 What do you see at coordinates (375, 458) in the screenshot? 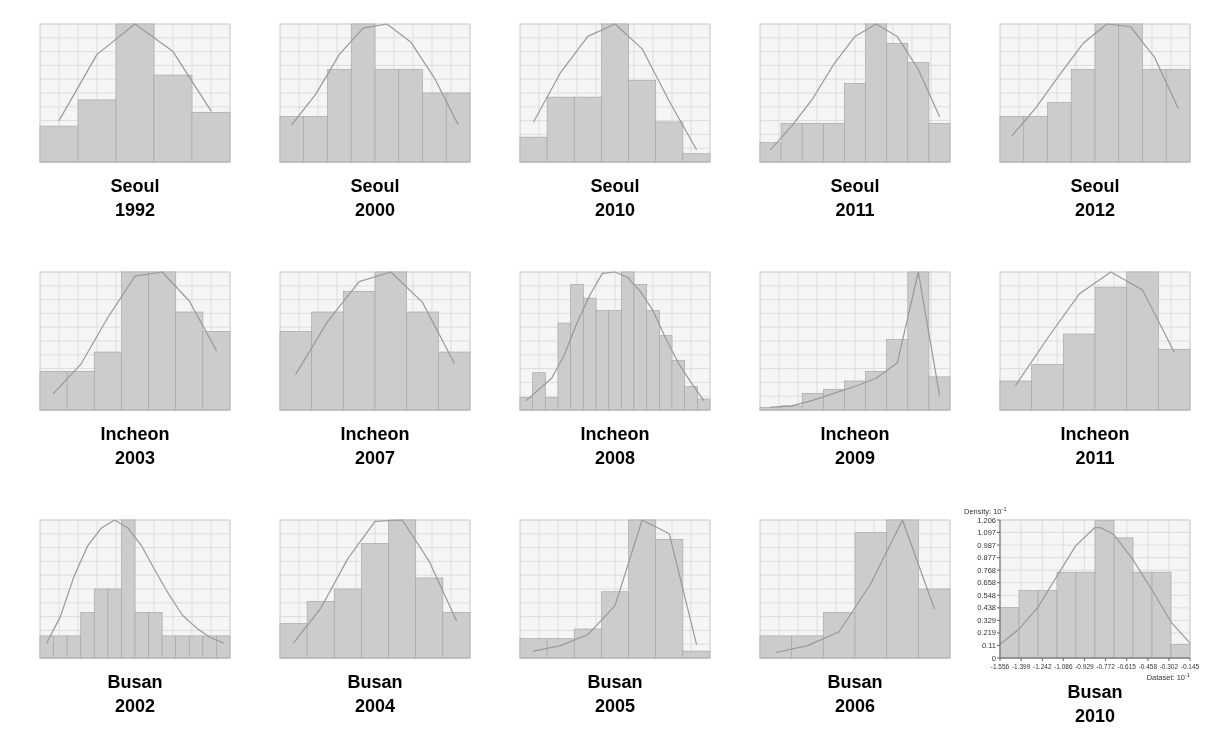
I see `text: 2007` at bounding box center [375, 458].